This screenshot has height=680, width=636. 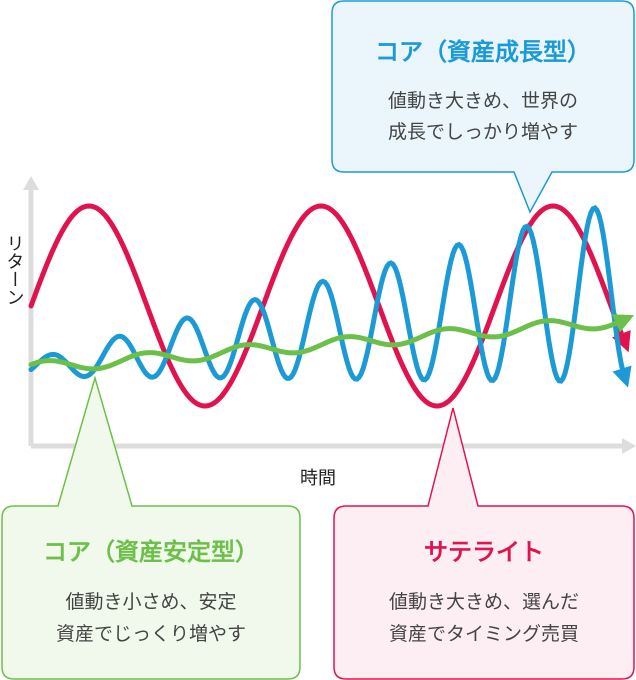 What do you see at coordinates (151, 634) in the screenshot?
I see `callout-core-stable-line2: 資産でじっくり増やす` at bounding box center [151, 634].